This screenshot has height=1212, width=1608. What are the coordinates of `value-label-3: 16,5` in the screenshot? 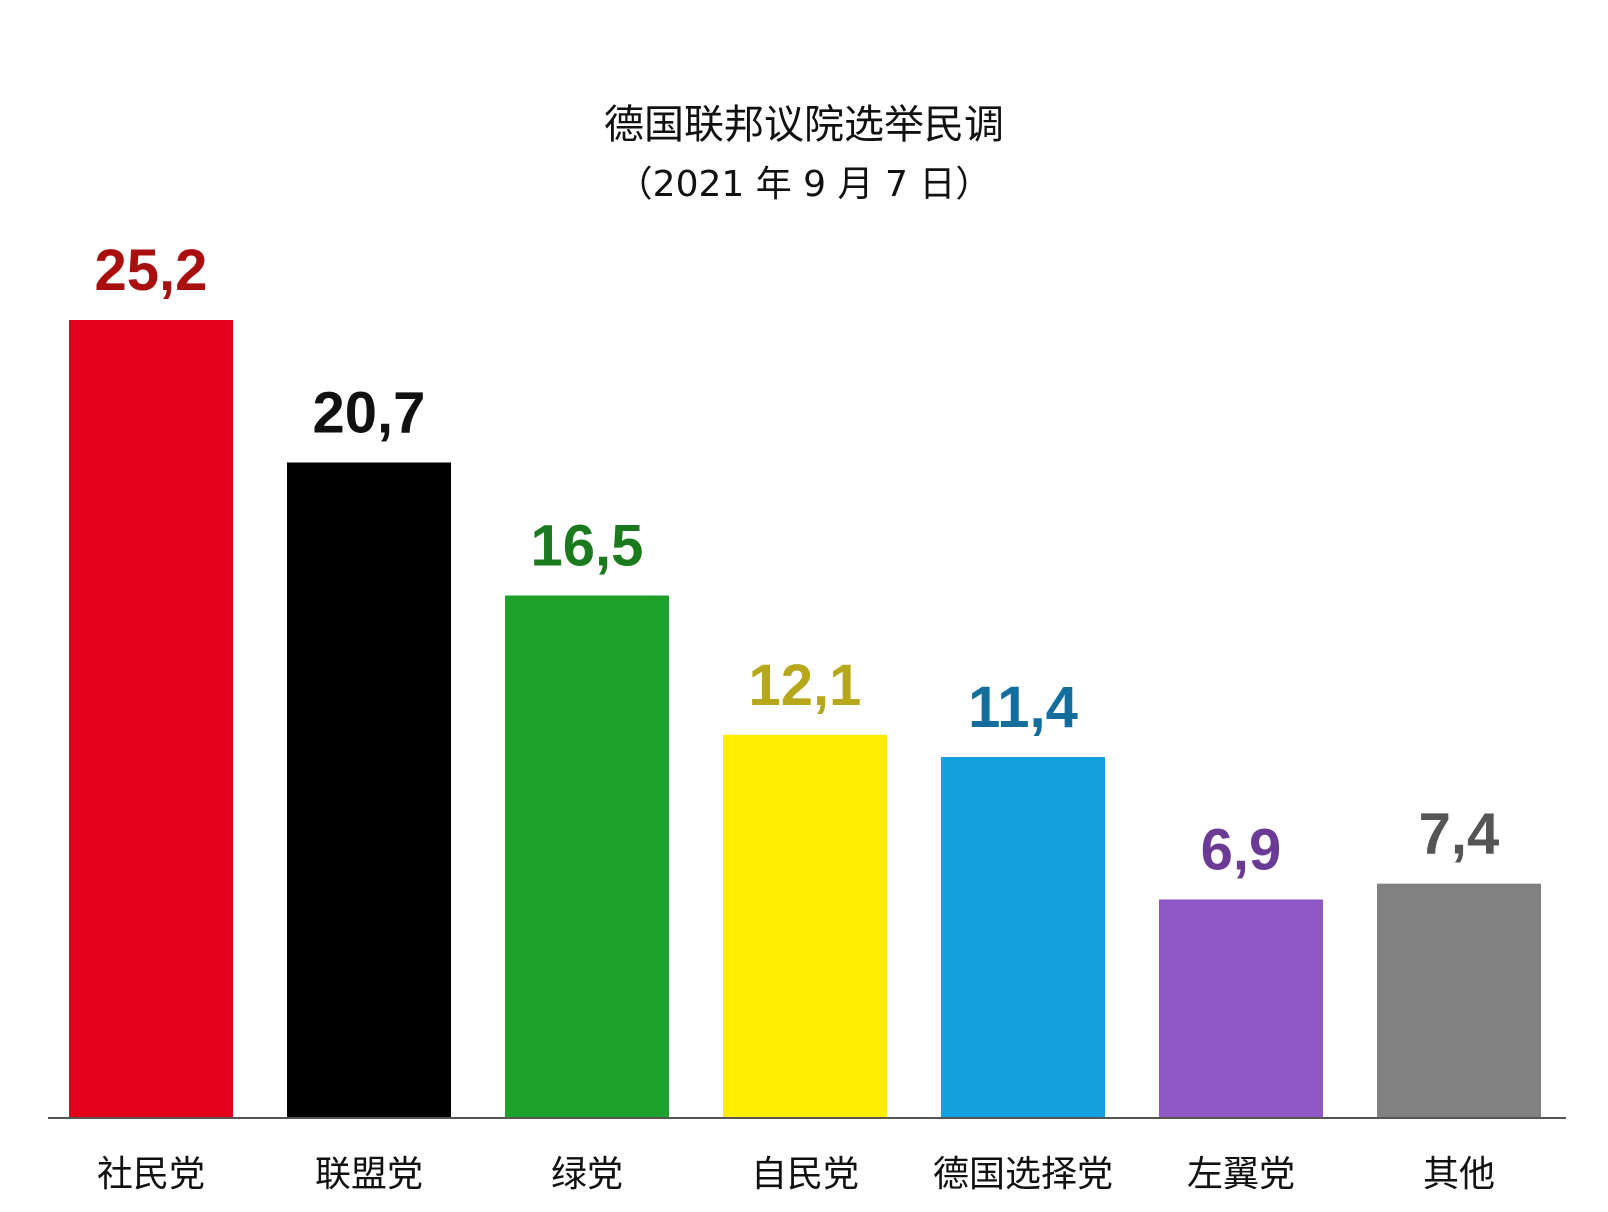 It's located at (587, 546).